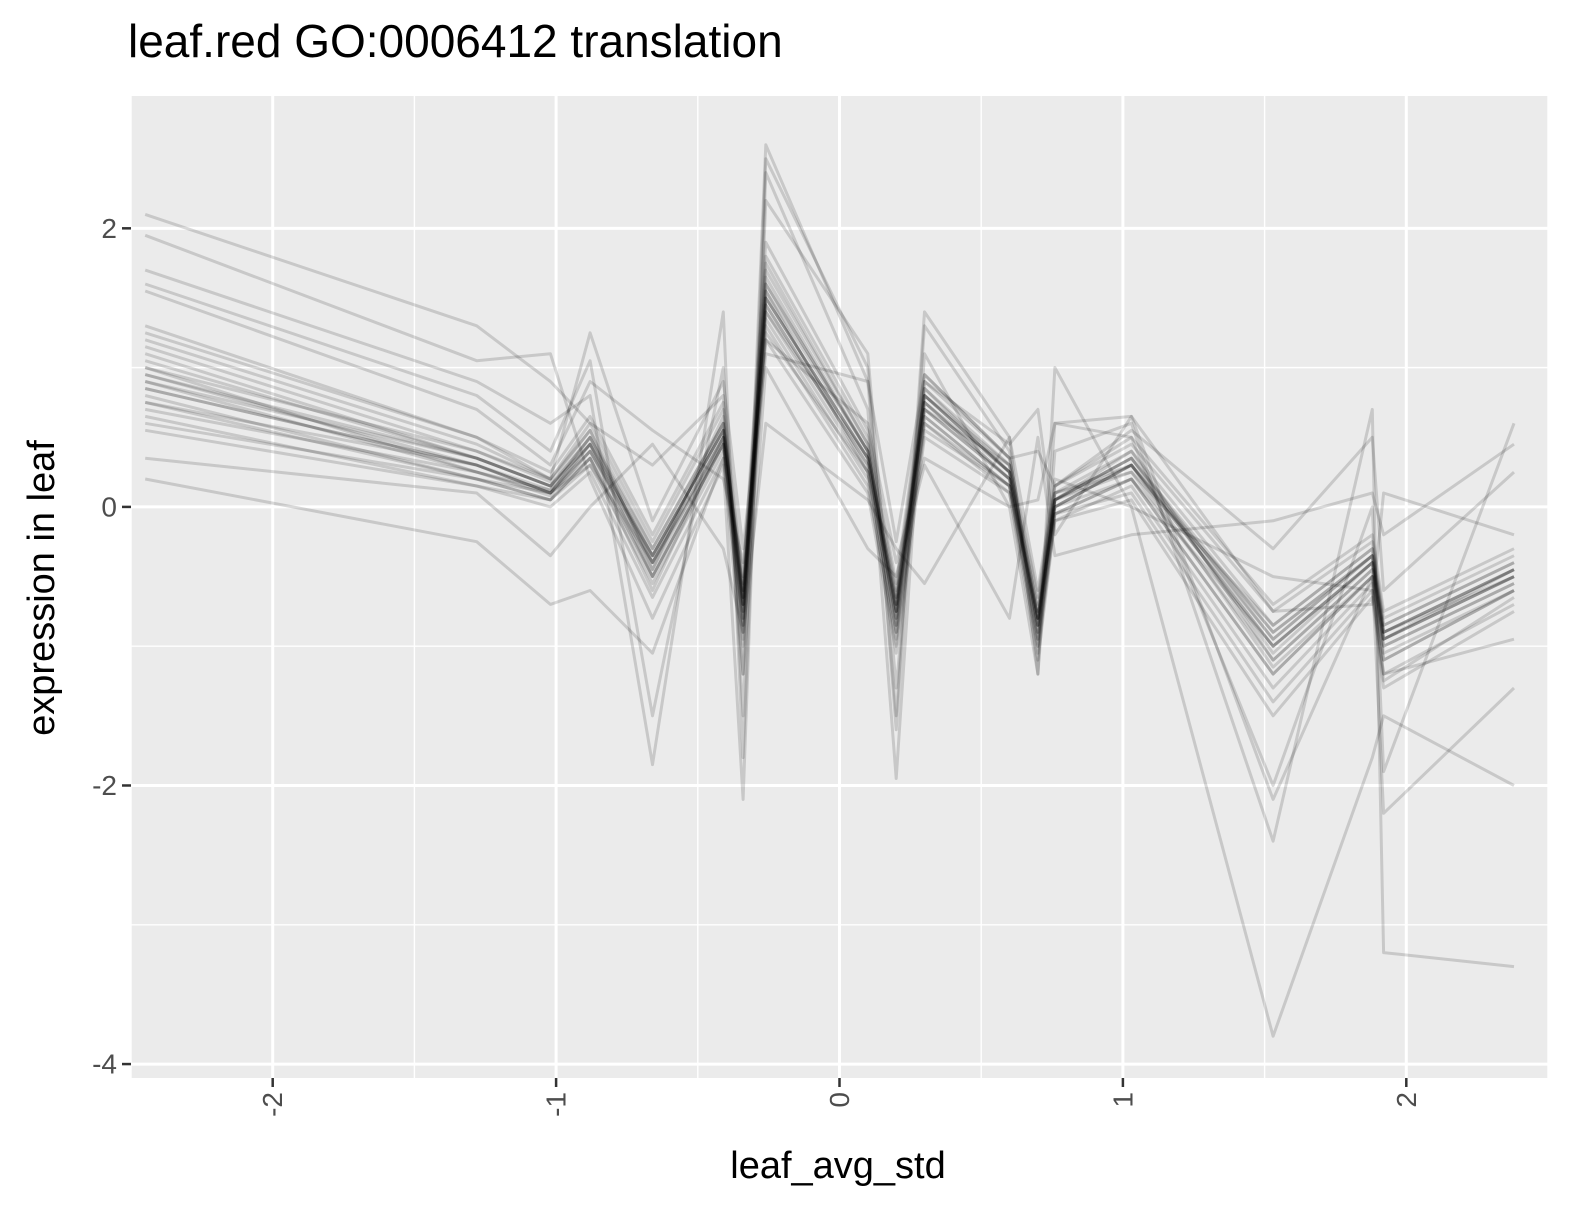 The height and width of the screenshot is (1212, 1570). I want to click on chart-title: leaf.red GO:0006412 translation, so click(455, 41).